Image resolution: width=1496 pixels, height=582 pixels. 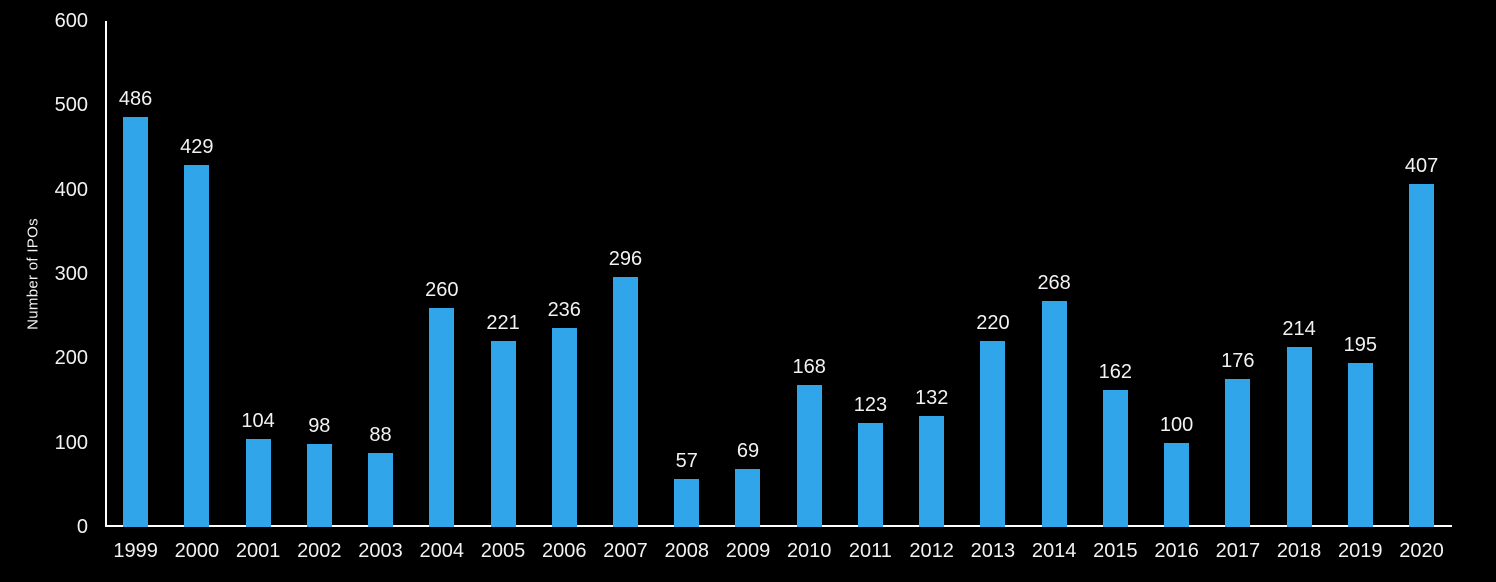 What do you see at coordinates (503, 322) in the screenshot?
I see `bar-value-label: 221` at bounding box center [503, 322].